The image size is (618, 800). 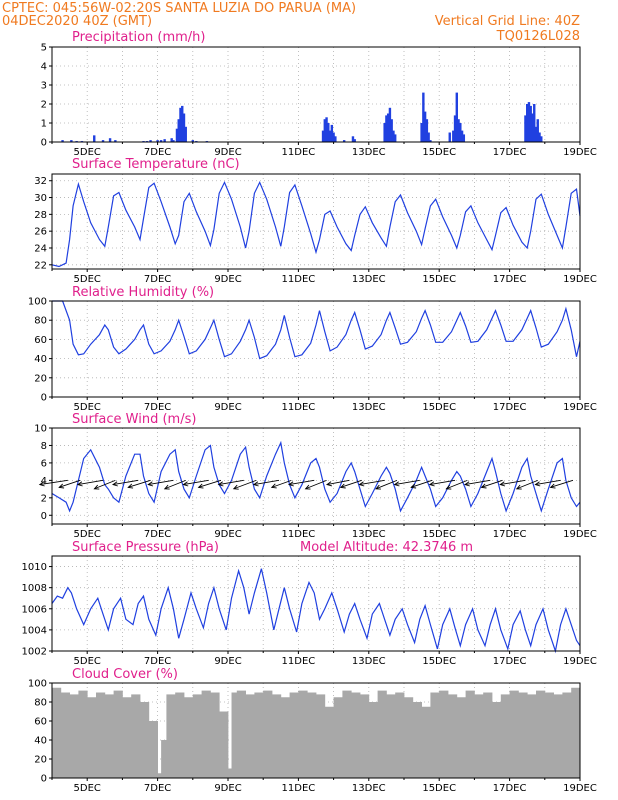 What do you see at coordinates (157, 279) in the screenshot?
I see `temperature-xtick-label: 7DEC` at bounding box center [157, 279].